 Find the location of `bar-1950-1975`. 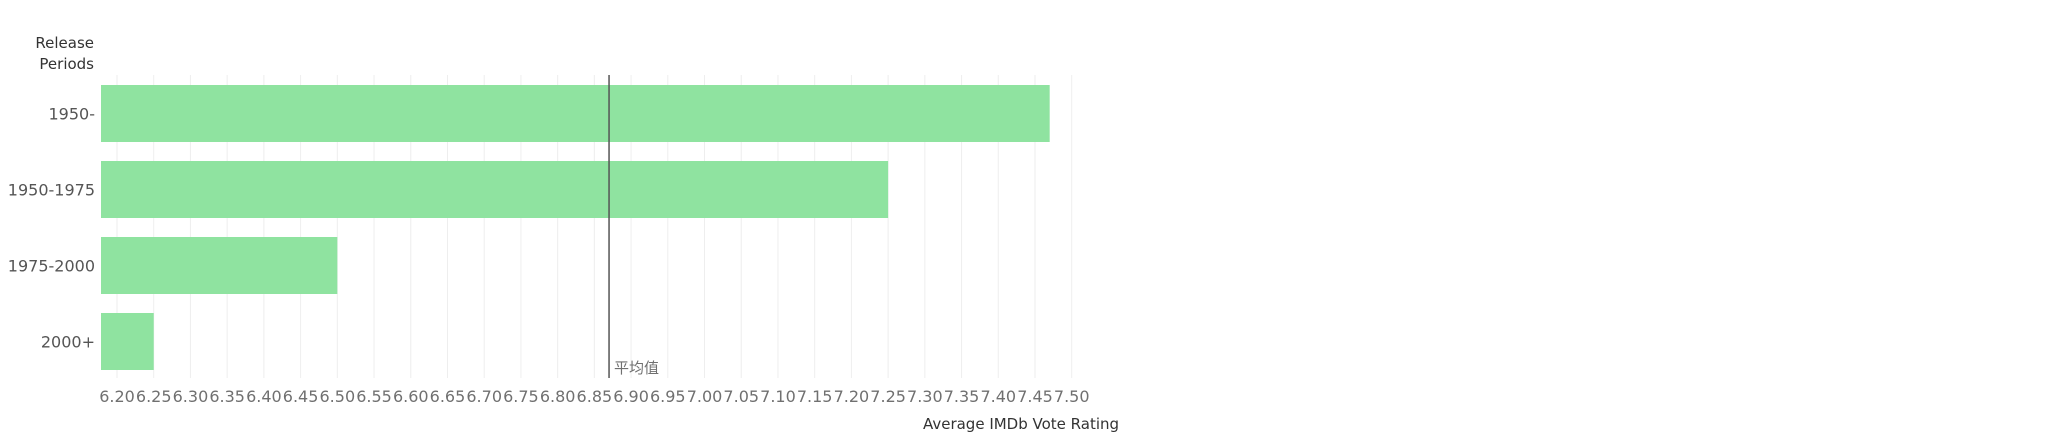

bar-1950-1975 is located at coordinates (495, 189).